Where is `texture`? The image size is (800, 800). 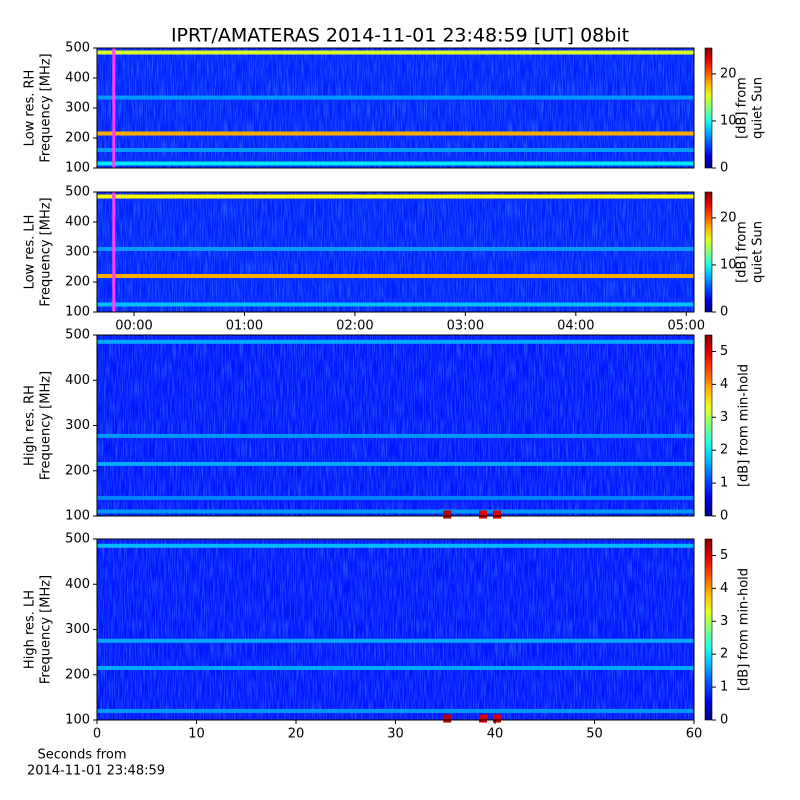 texture is located at coordinates (395, 252).